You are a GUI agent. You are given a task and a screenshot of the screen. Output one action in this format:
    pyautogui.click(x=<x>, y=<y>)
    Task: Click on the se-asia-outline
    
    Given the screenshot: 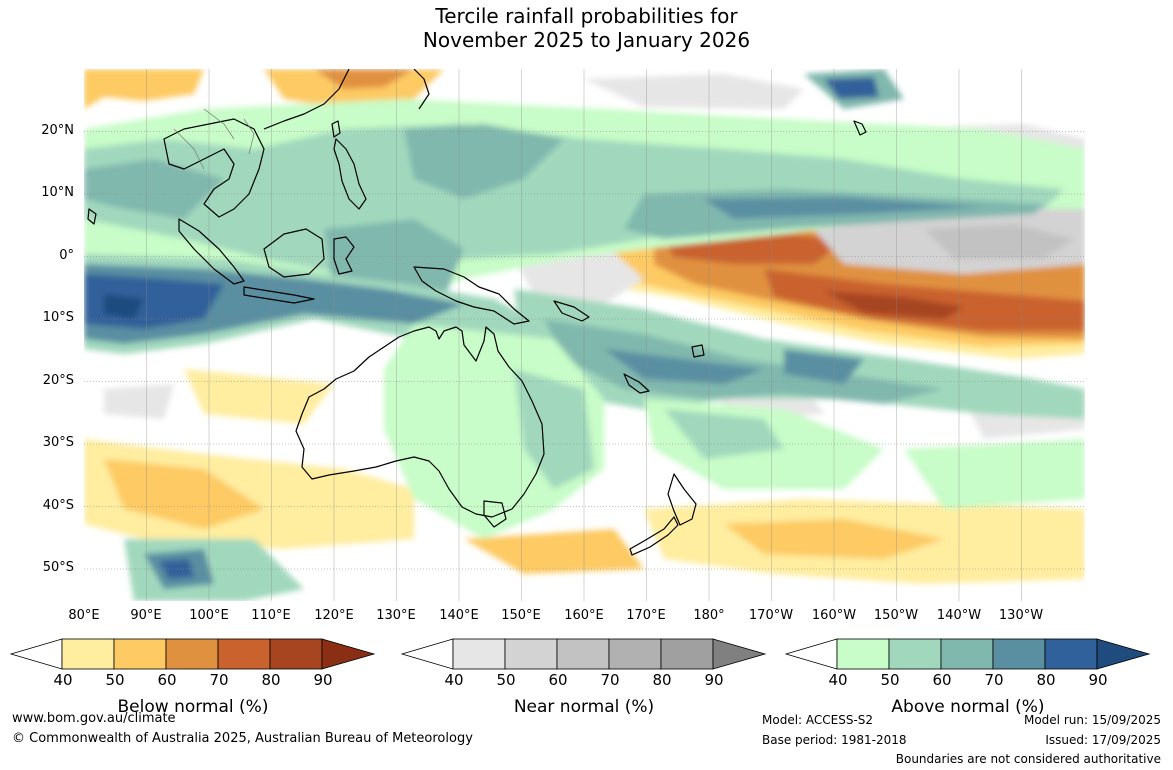 What is the action you would take?
    pyautogui.click(x=214, y=168)
    